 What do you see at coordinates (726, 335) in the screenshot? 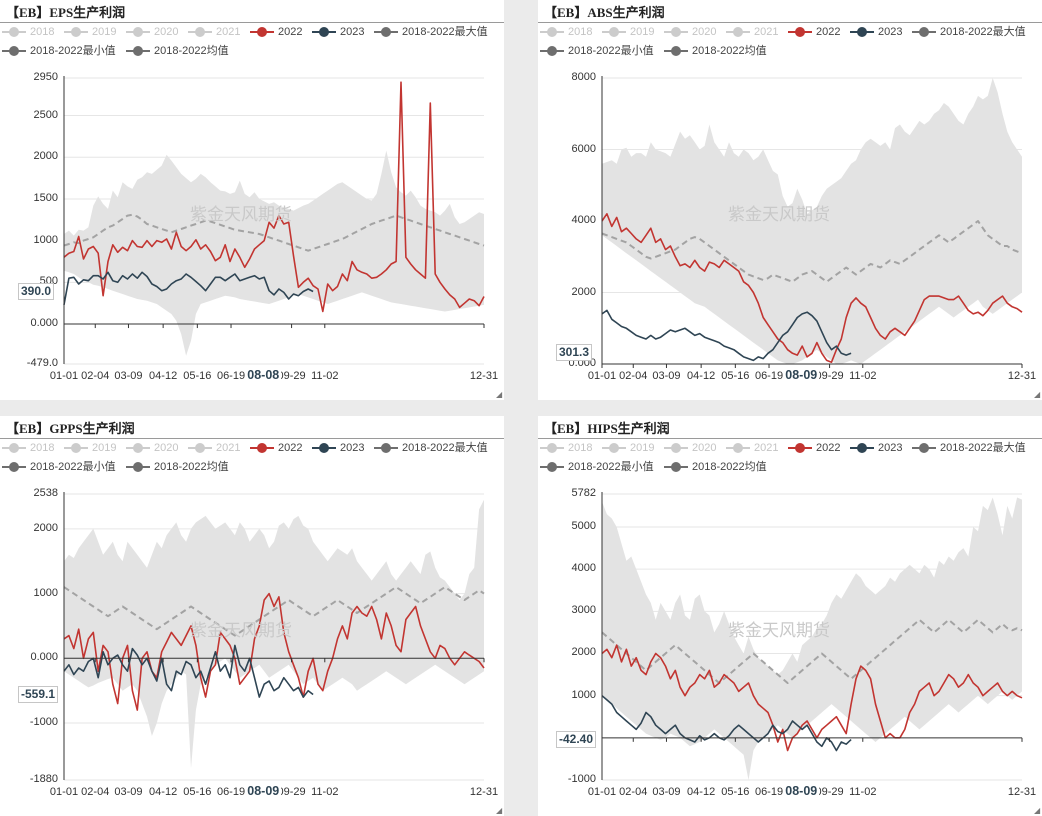
I see `series-line-2023` at bounding box center [726, 335].